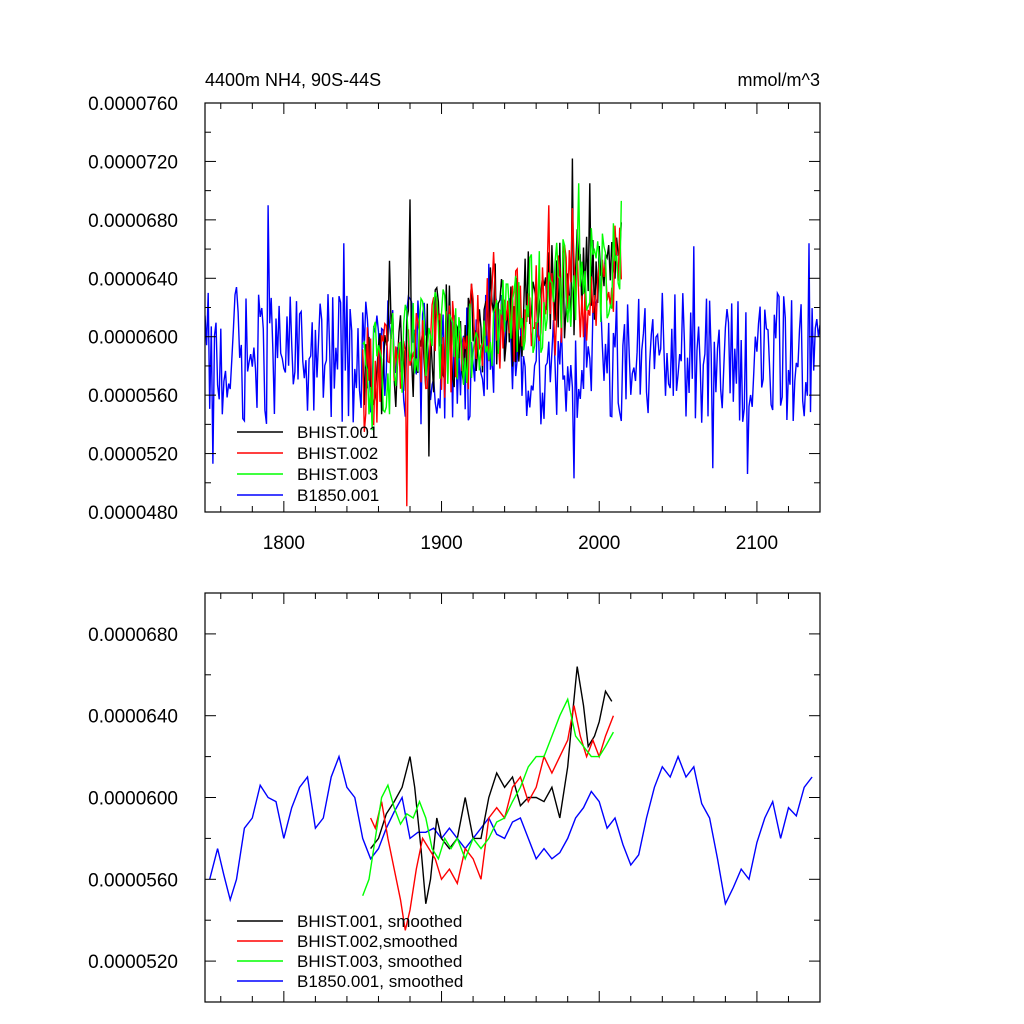 The width and height of the screenshot is (1024, 1024). What do you see at coordinates (380, 981) in the screenshot?
I see `legend-label: B1850.001, smoothed` at bounding box center [380, 981].